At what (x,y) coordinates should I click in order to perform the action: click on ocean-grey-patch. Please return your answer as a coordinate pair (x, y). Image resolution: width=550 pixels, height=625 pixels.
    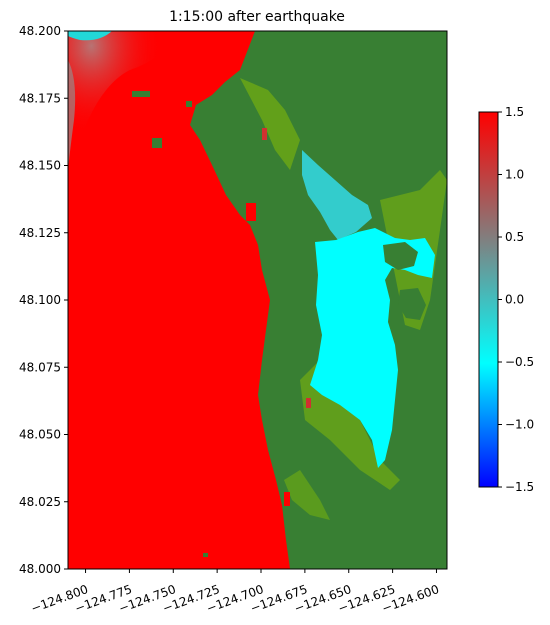
    Looking at the image, I should click on (72, 115).